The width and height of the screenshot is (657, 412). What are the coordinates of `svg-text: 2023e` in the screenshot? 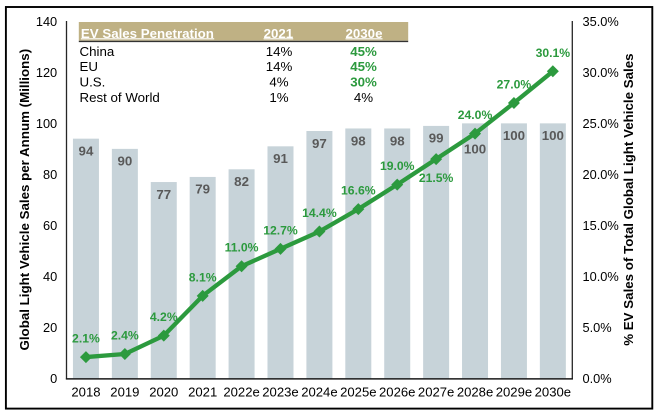 It's located at (280, 392).